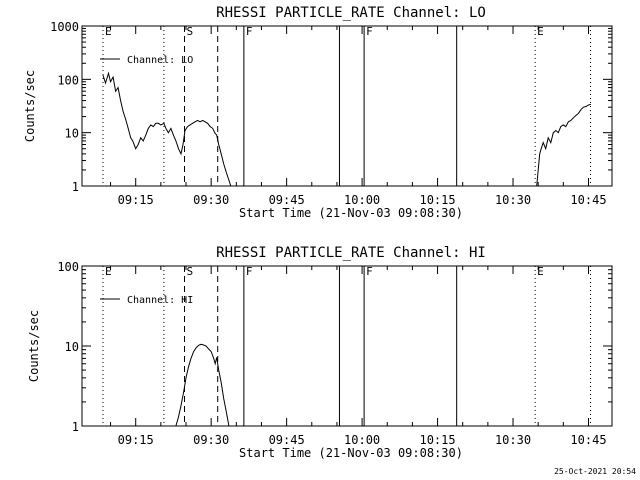  I want to click on footer-timestamp: 25-Oct-2021 20:54, so click(595, 471).